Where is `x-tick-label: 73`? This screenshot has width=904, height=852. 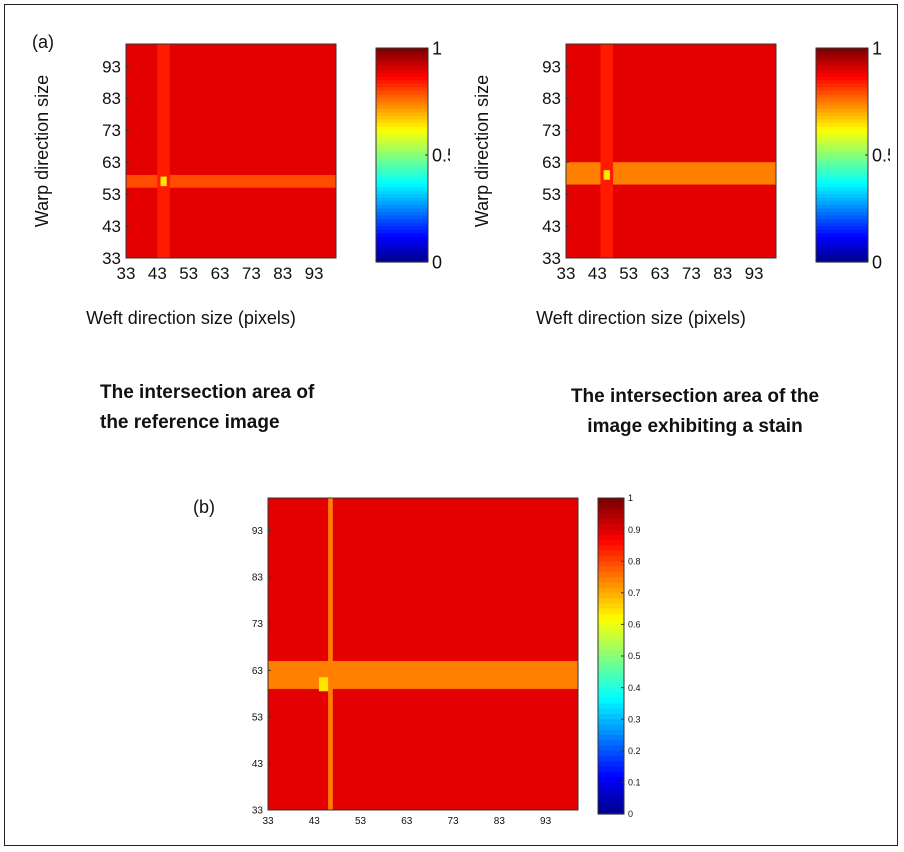 x-tick-label: 73 is located at coordinates (454, 821).